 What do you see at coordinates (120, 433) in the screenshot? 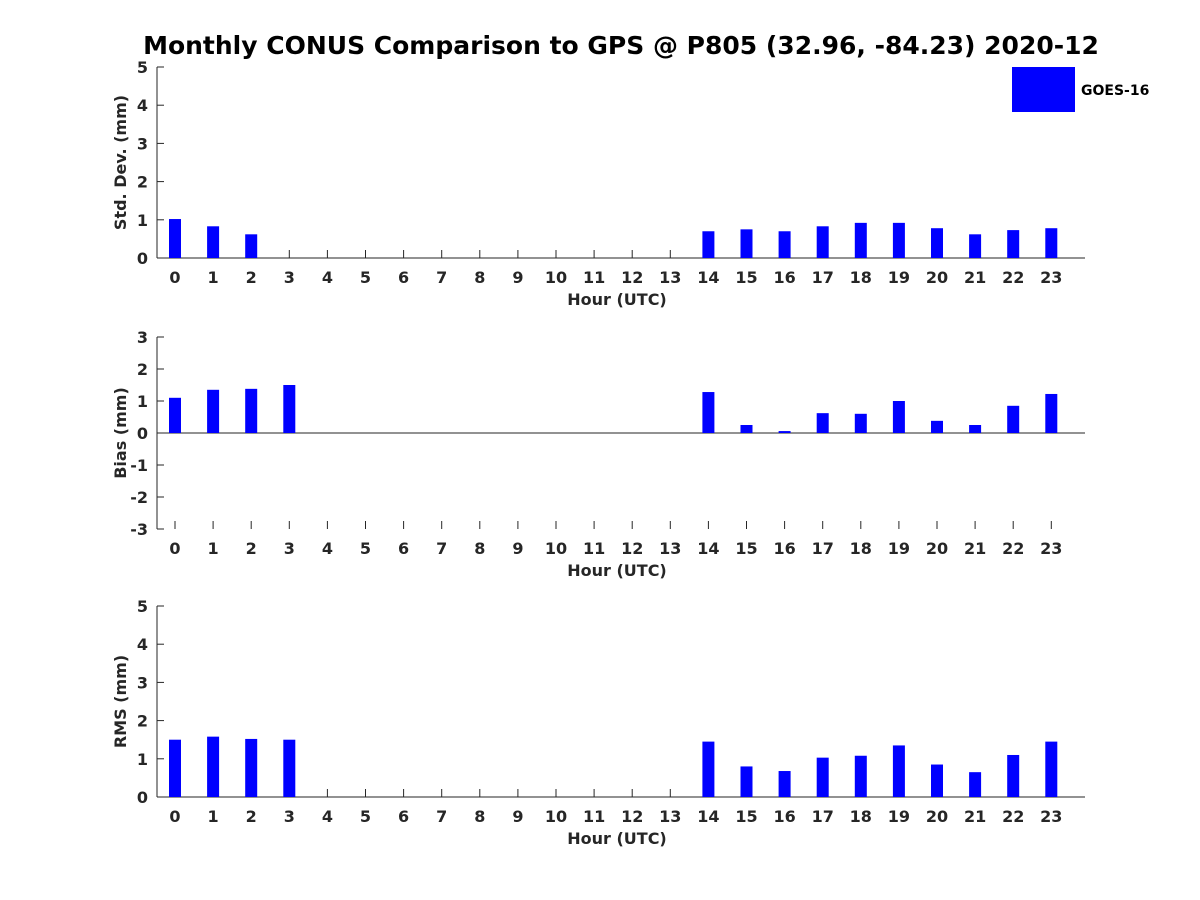
I see `y-axis-label: Bias (mm)` at bounding box center [120, 433].